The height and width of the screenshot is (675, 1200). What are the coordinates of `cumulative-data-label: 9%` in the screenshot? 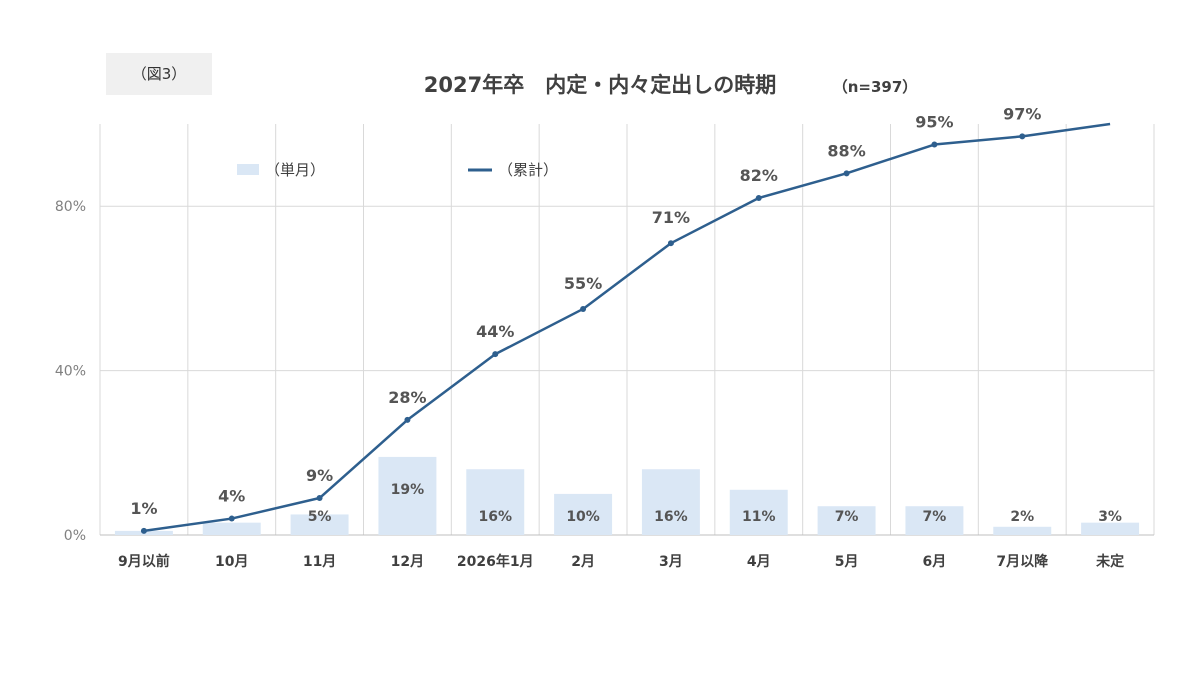 It's located at (319, 475).